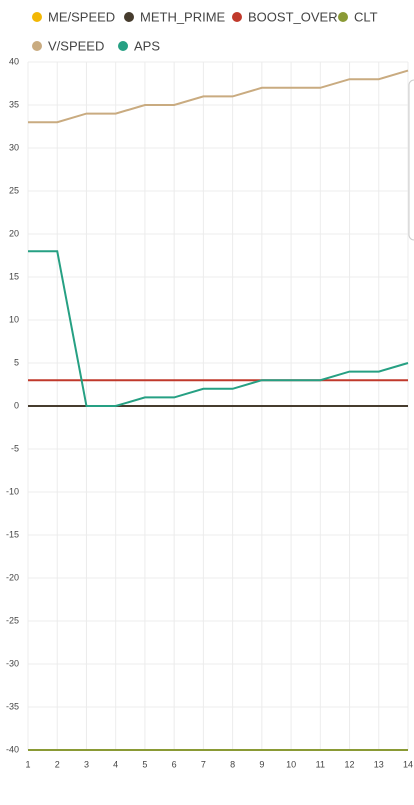 This screenshot has height=805, width=414. Describe the element at coordinates (232, 764) in the screenshot. I see `x-tick-label: 8` at that location.